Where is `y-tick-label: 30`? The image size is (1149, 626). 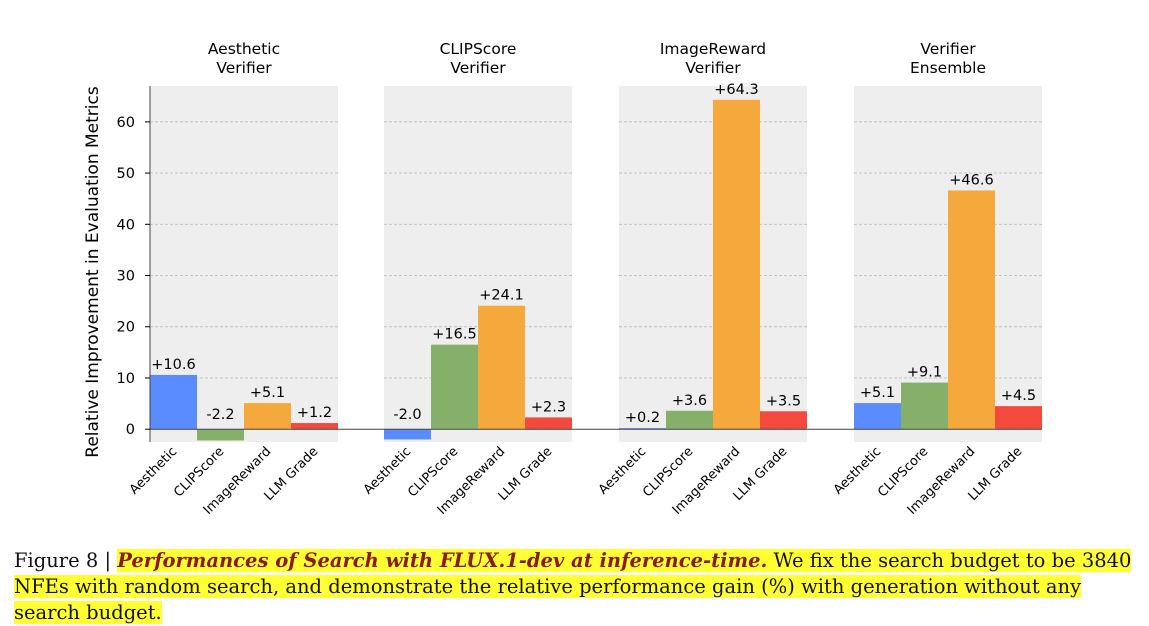 y-tick-label: 30 is located at coordinates (126, 277).